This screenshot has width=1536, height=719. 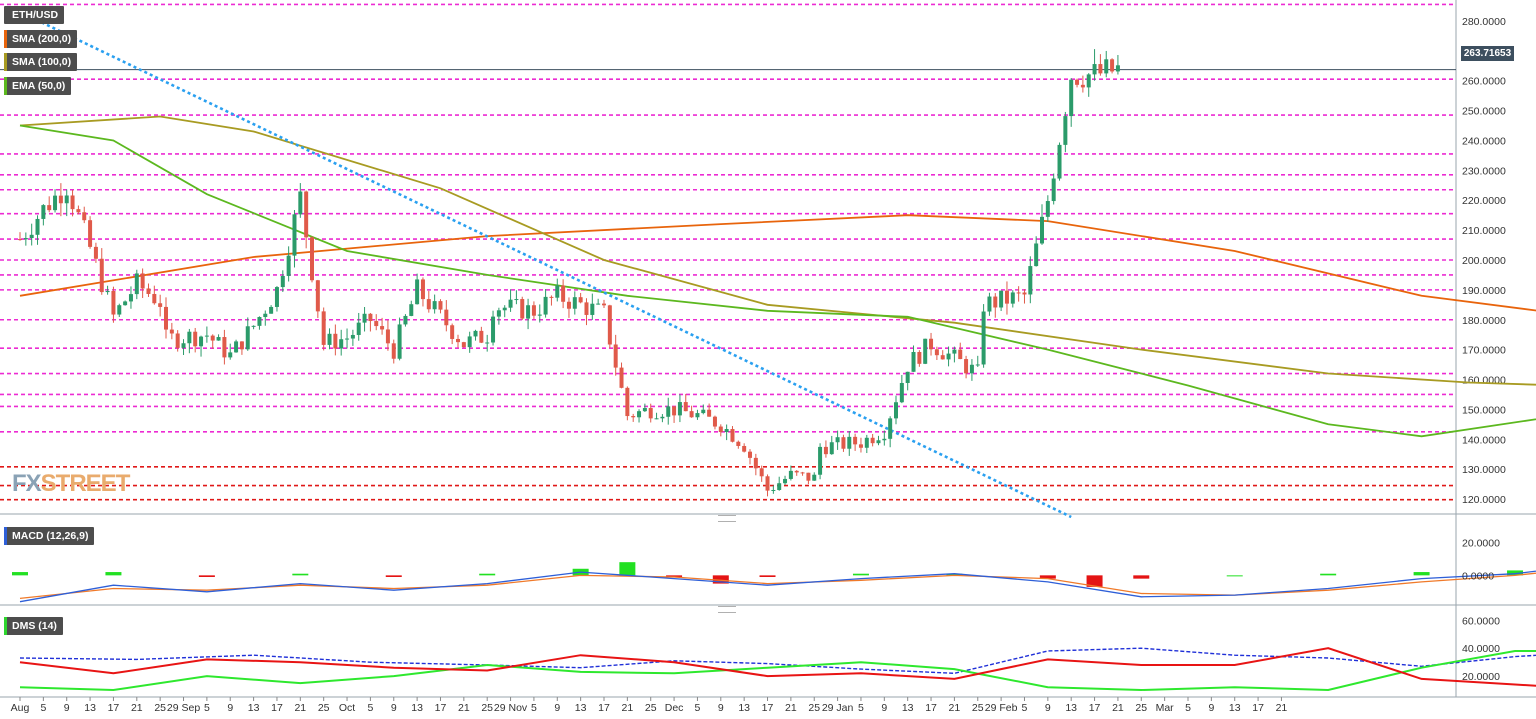 I want to click on sma200-tag: SMA (200,0), so click(x=41, y=39).